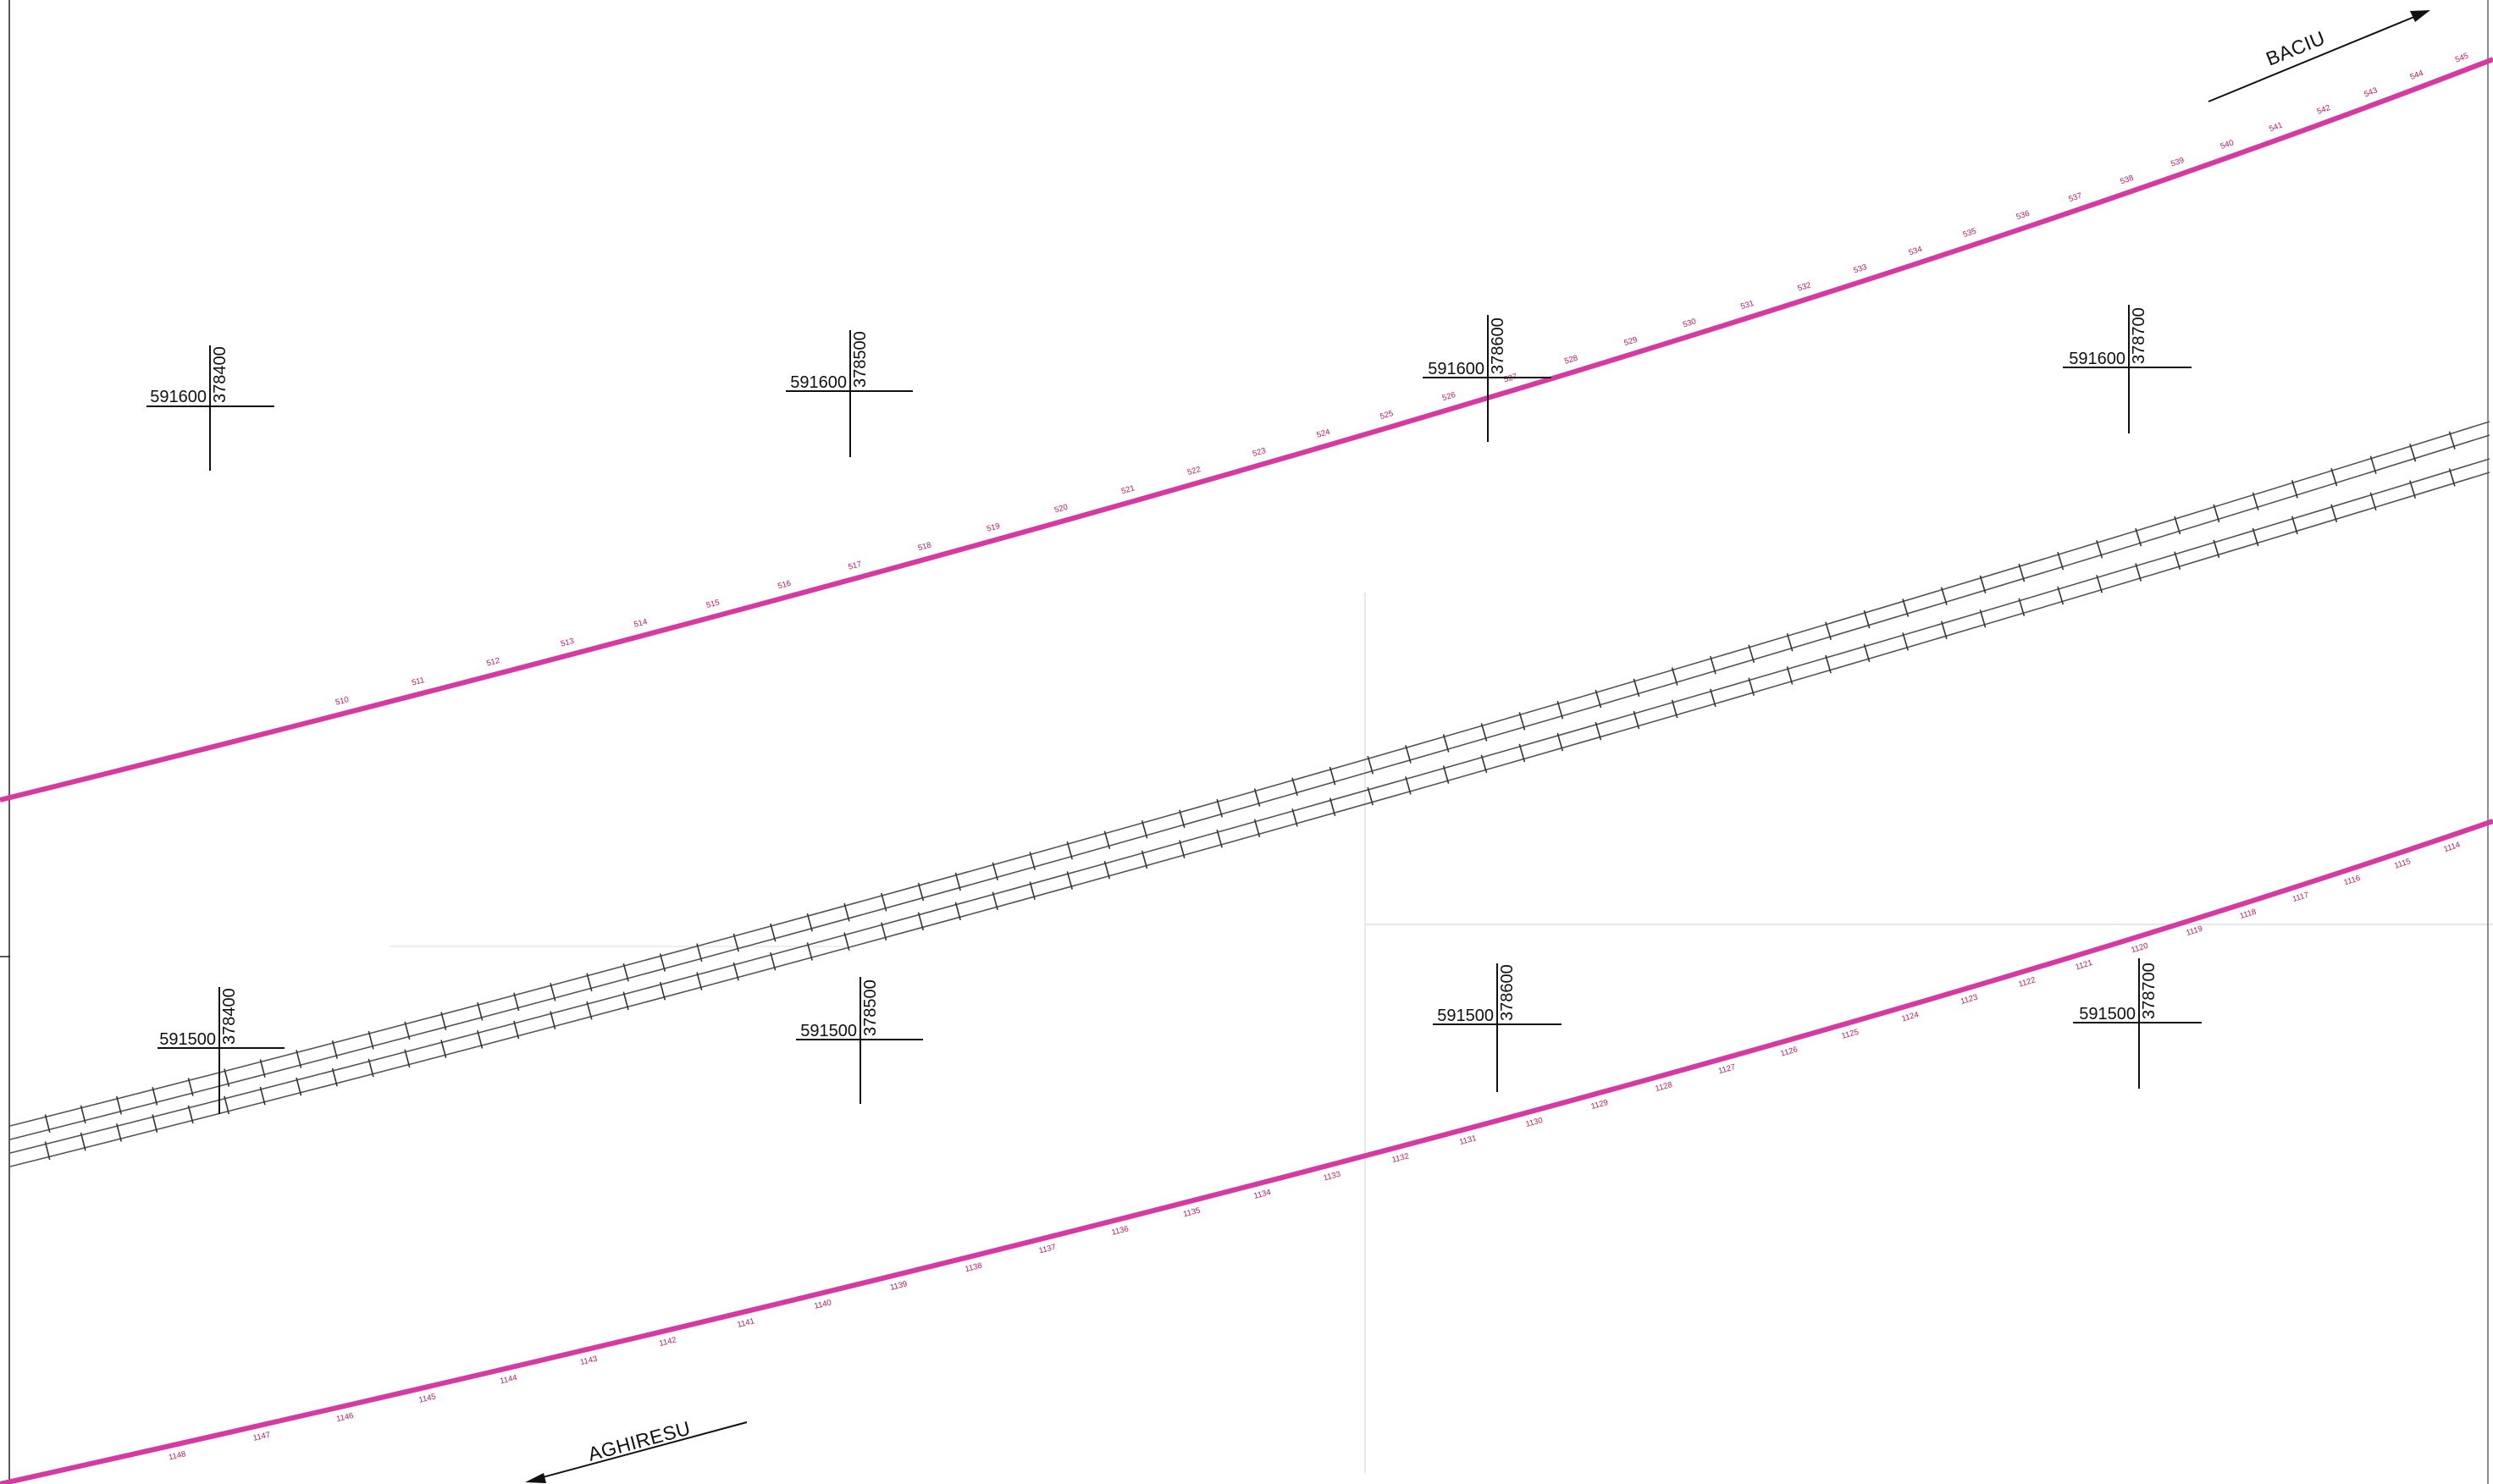  I want to click on boundary-point-label: 1141, so click(746, 1322).